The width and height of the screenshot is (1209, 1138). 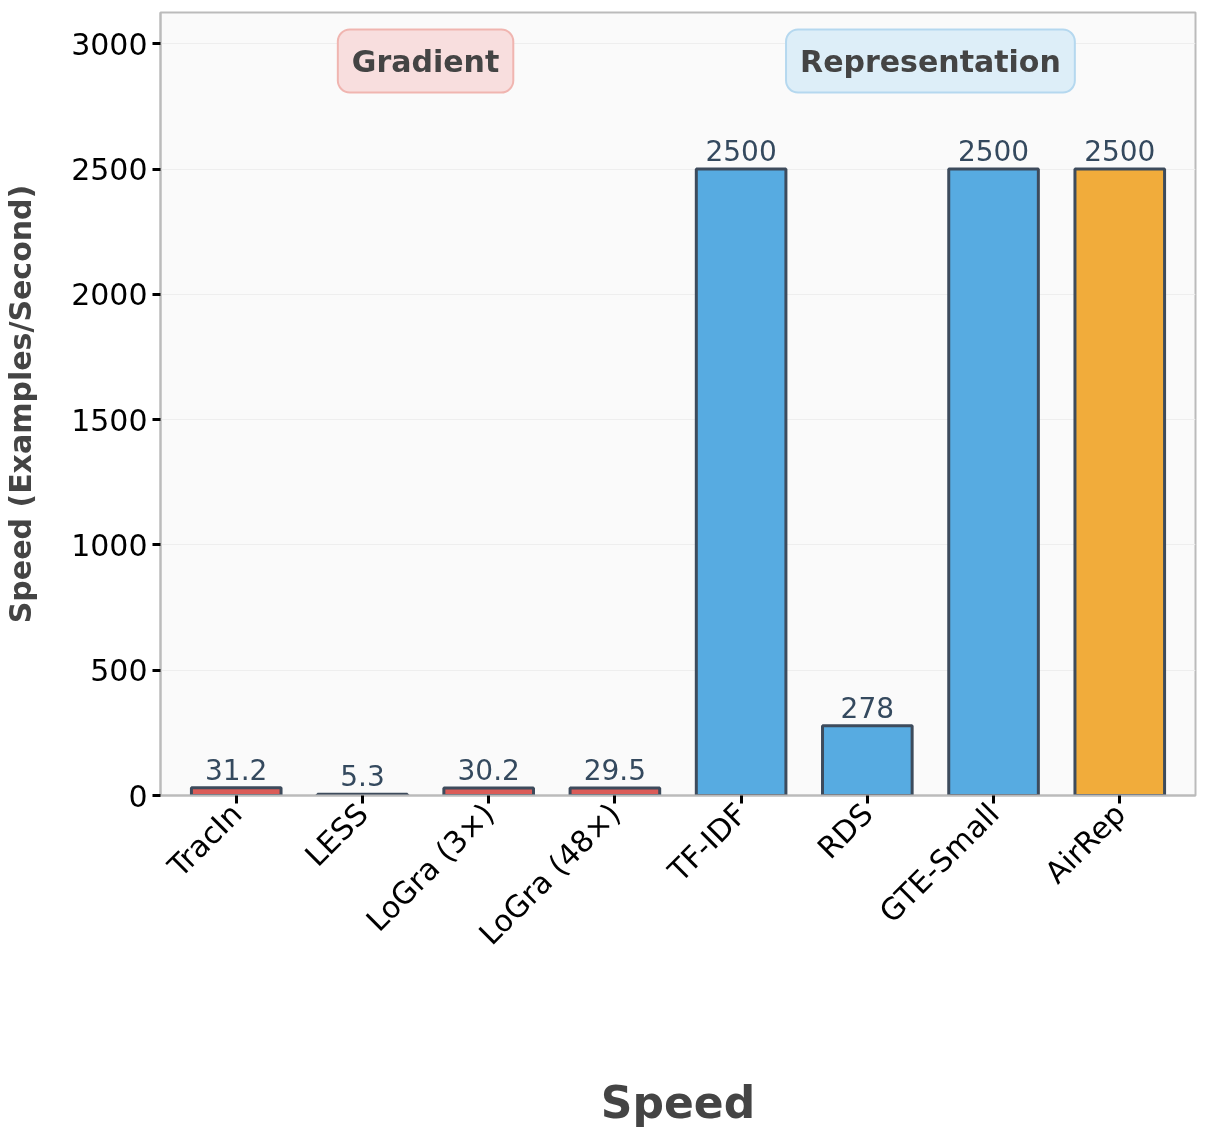 I want to click on y-tick-label: 2500, so click(x=109, y=170).